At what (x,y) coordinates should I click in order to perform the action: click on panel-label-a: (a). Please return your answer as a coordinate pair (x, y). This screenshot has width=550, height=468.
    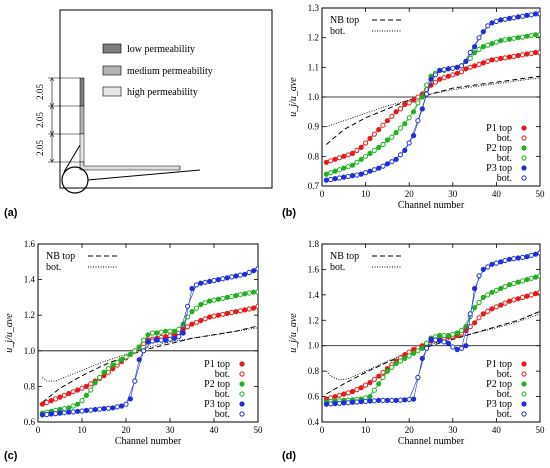
    Looking at the image, I should click on (11, 213).